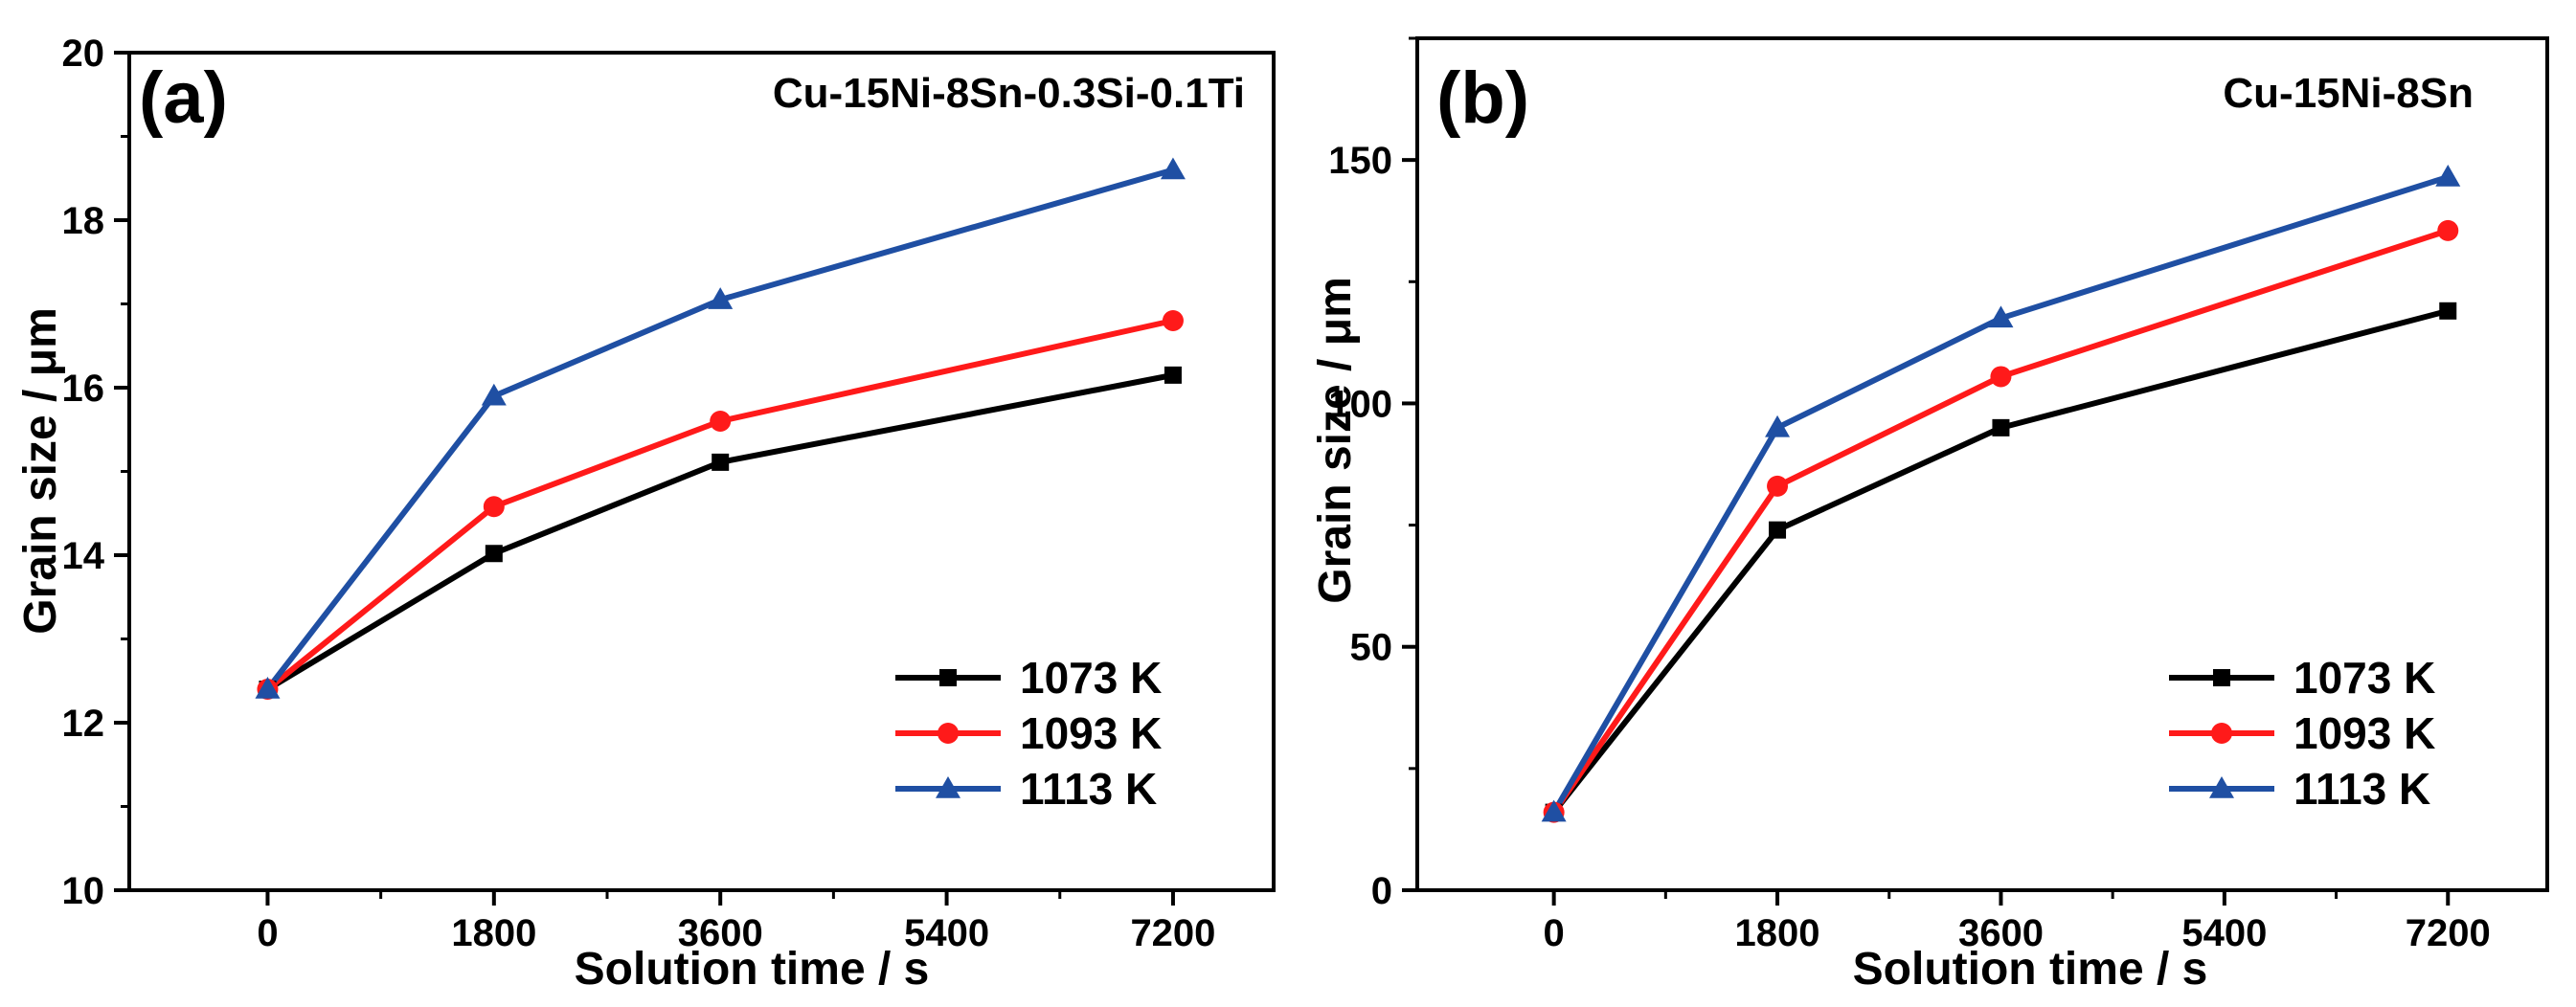 The width and height of the screenshot is (2576, 1007). I want to click on chart-title: Cu-15Ni-8Sn-0.3Si-0.1Ti, so click(1009, 94).